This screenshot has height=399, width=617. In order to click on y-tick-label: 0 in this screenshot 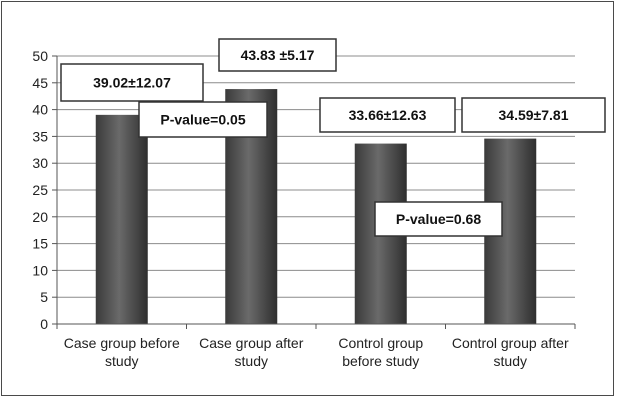, I will do `click(44, 324)`.